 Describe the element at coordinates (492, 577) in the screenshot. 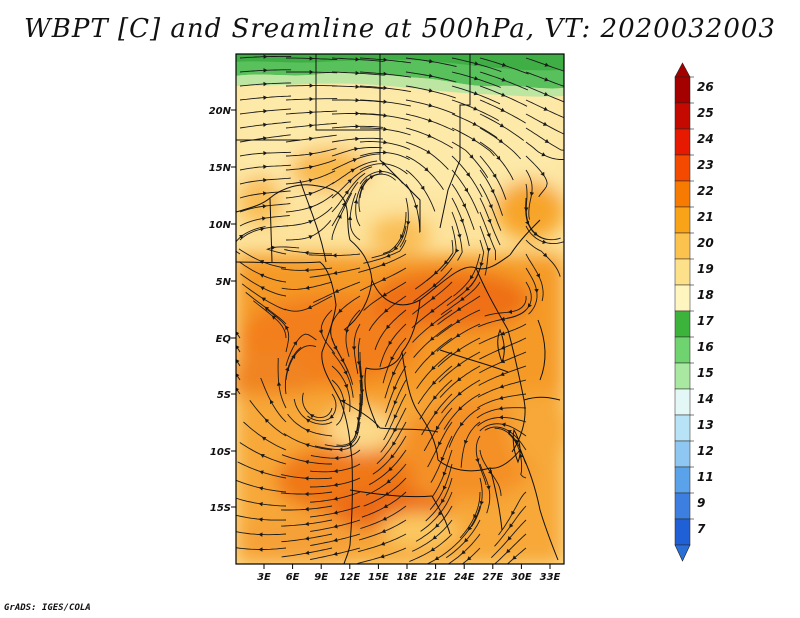

I see `lon-label-27E: 27E` at that location.